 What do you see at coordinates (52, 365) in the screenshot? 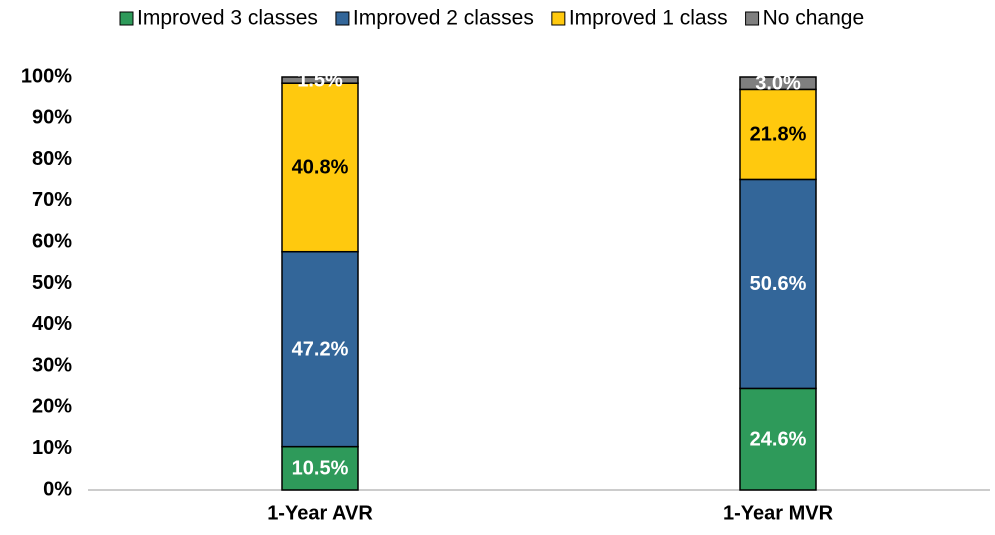
I see `y-tick-label: 30%` at bounding box center [52, 365].